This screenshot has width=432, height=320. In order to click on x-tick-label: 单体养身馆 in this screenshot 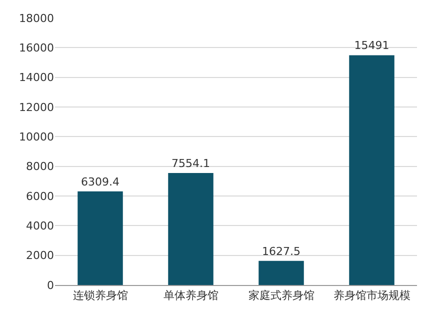, I will do `click(190, 295)`.